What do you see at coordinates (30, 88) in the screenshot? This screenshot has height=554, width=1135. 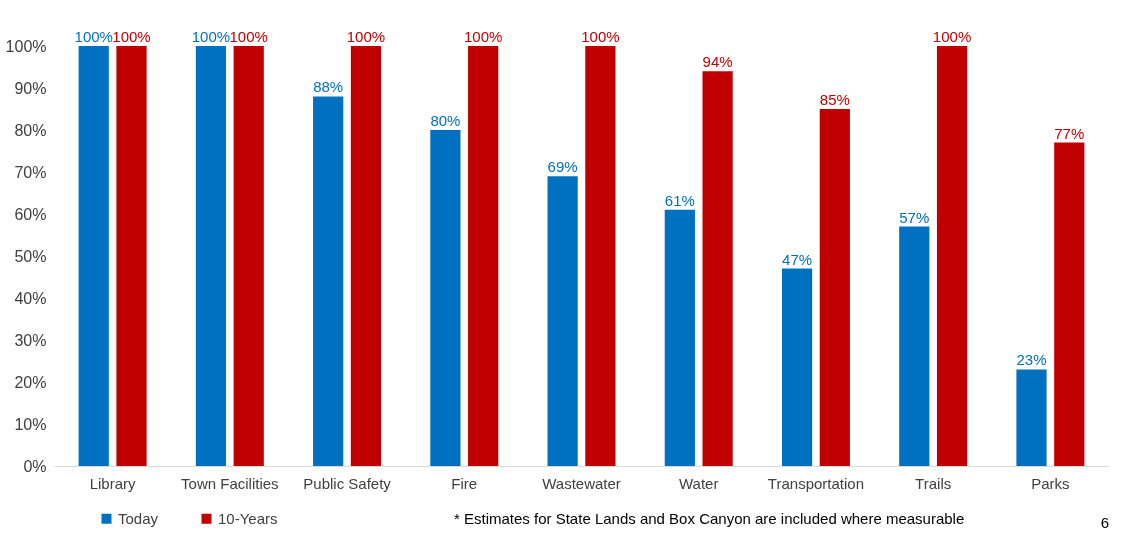 I see `y-tick-label: 90%` at bounding box center [30, 88].